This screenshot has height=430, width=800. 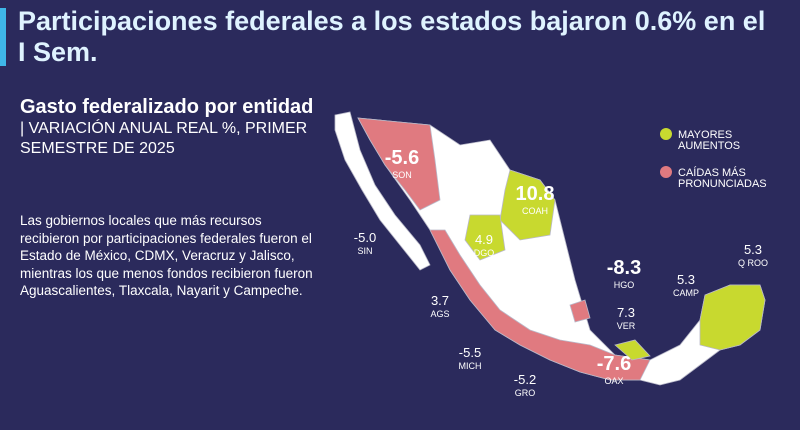 What do you see at coordinates (580, 311) in the screenshot?
I see `region-hidalgo` at bounding box center [580, 311].